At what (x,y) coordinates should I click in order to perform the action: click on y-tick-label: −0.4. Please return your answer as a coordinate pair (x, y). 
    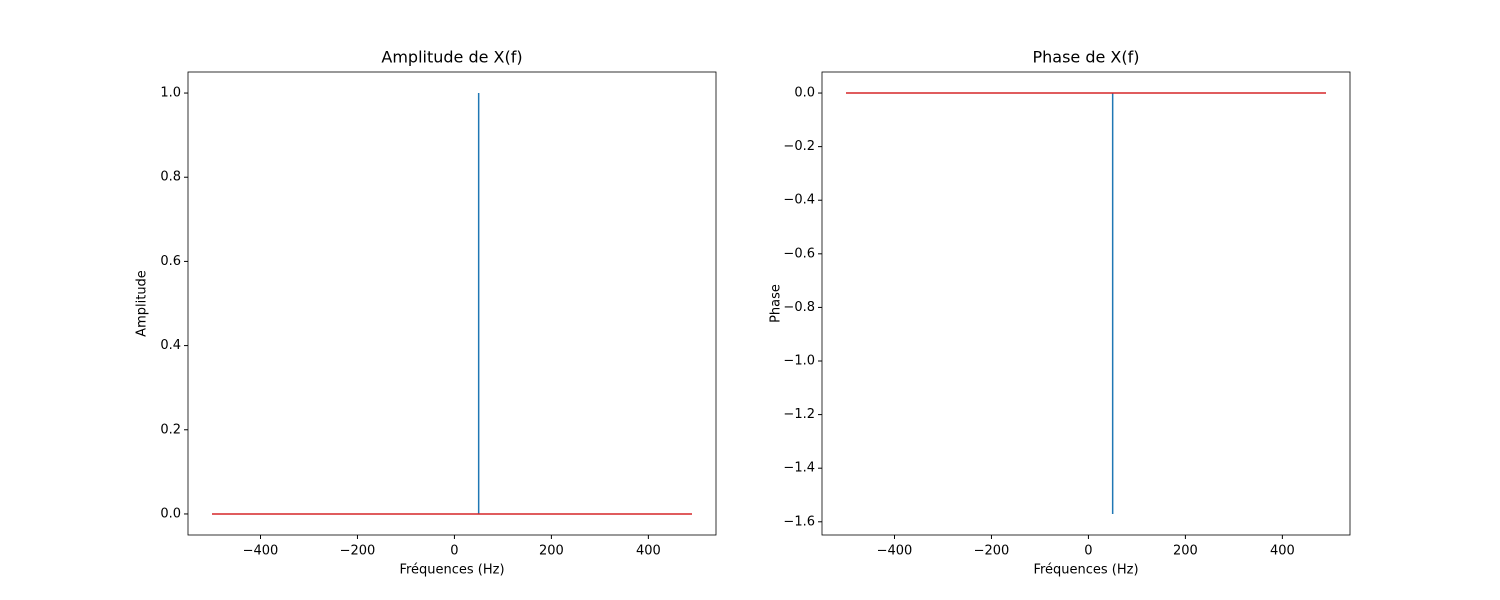
    Looking at the image, I should click on (799, 200).